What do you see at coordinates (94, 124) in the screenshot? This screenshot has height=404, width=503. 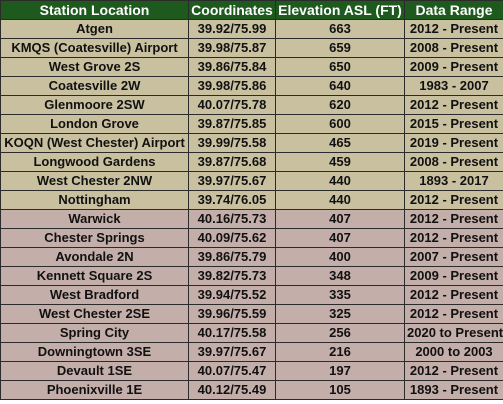 I see `station-location-cell: London Grove` at bounding box center [94, 124].